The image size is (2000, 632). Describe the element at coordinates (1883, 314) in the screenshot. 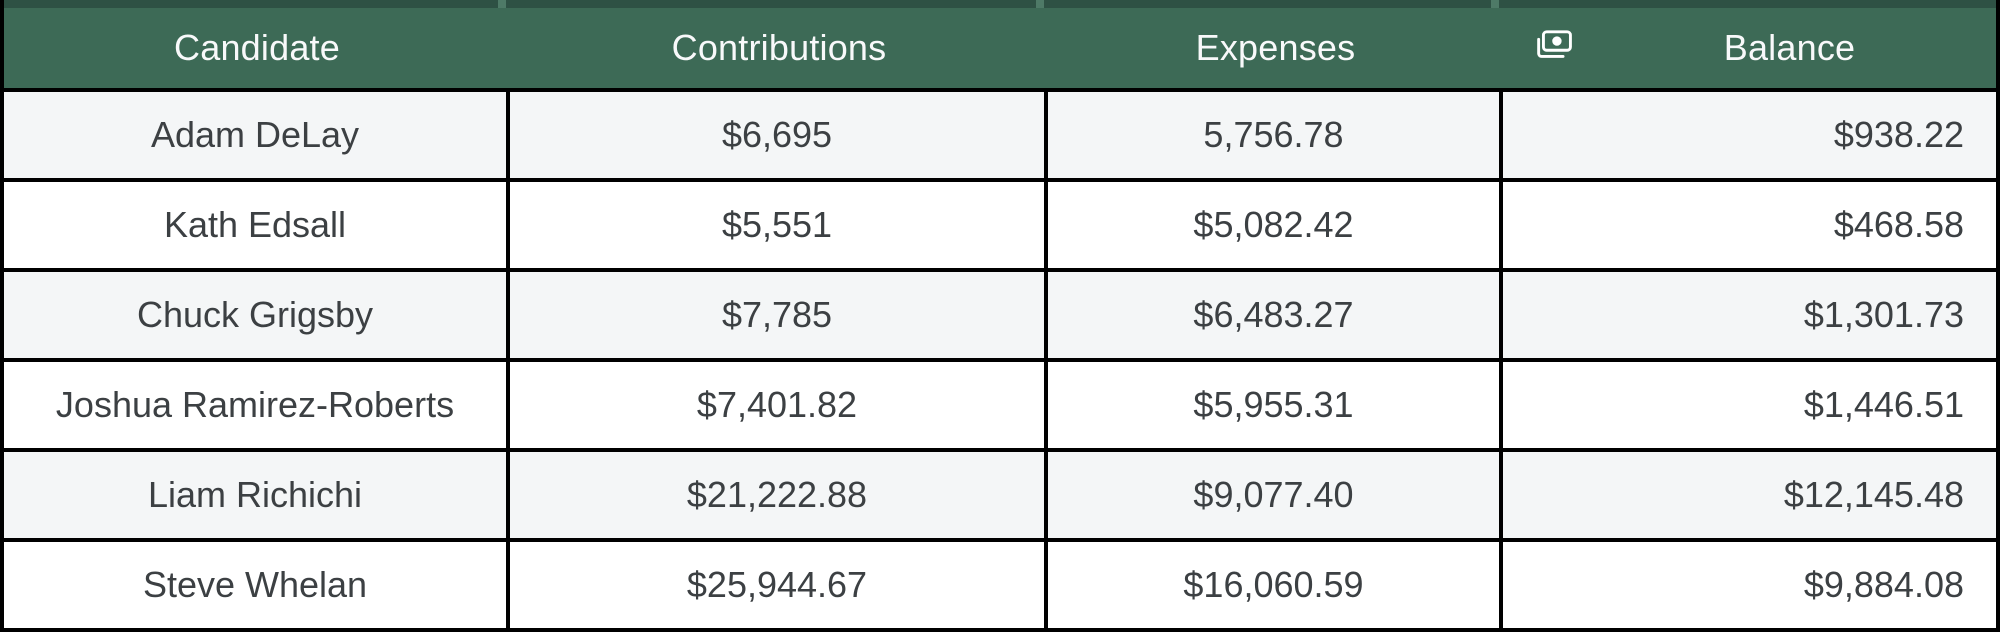

I see `cell-balance: $1,301.73` at that location.